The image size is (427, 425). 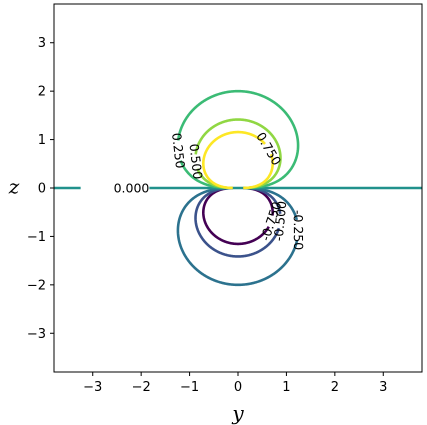 I want to click on x-tick-label: −3, so click(x=92, y=387).